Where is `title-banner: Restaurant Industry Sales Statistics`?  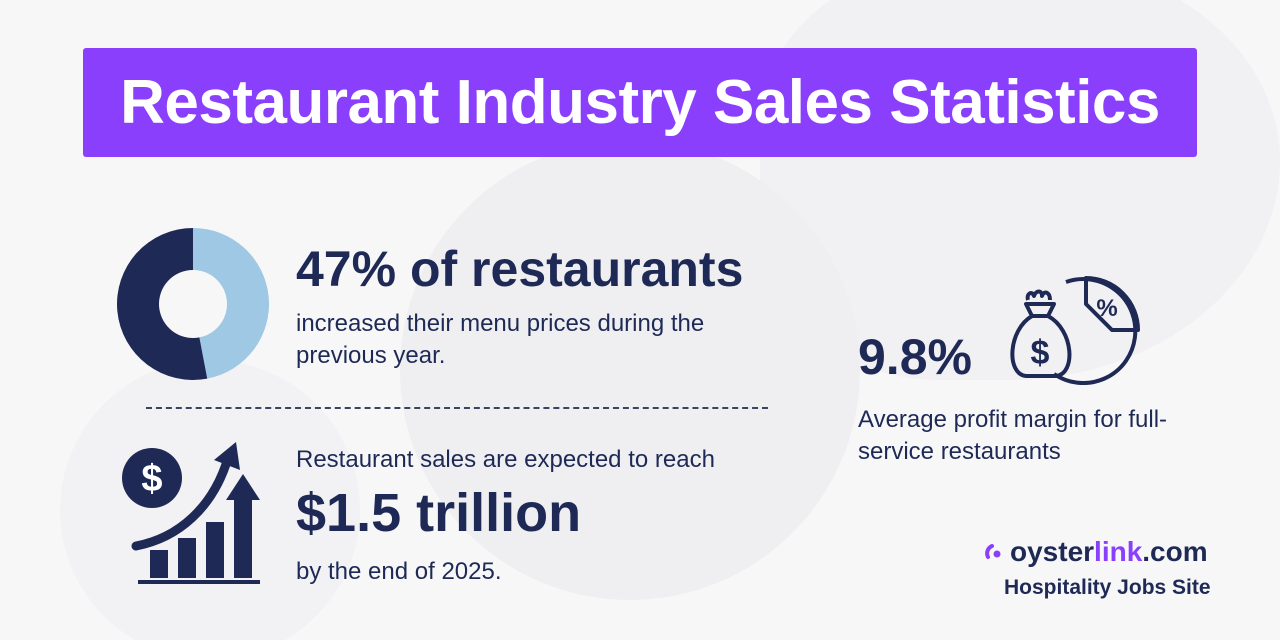 title-banner: Restaurant Industry Sales Statistics is located at coordinates (640, 102).